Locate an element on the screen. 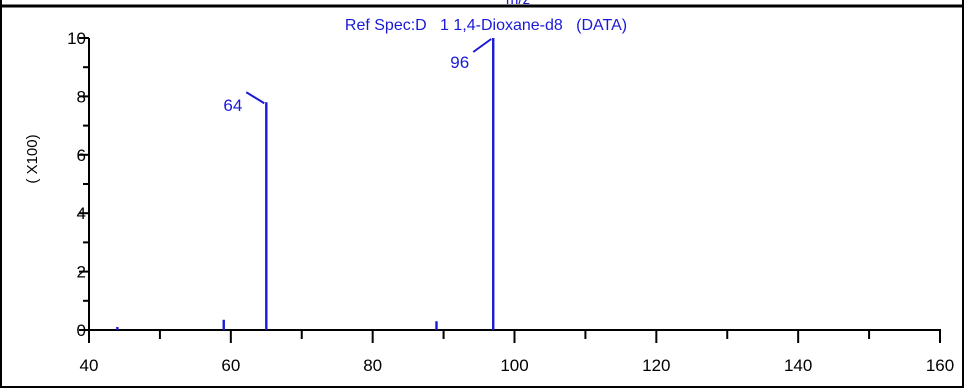 The width and height of the screenshot is (964, 388). header-cut-label: m/z is located at coordinates (518, 4).